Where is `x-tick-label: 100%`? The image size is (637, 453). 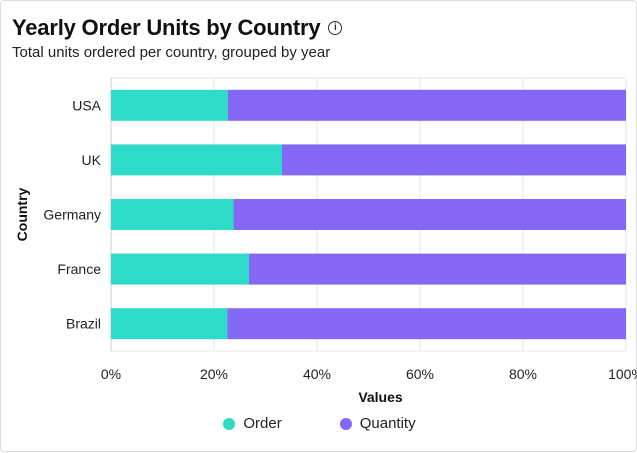 x-tick-label: 100% is located at coordinates (622, 374).